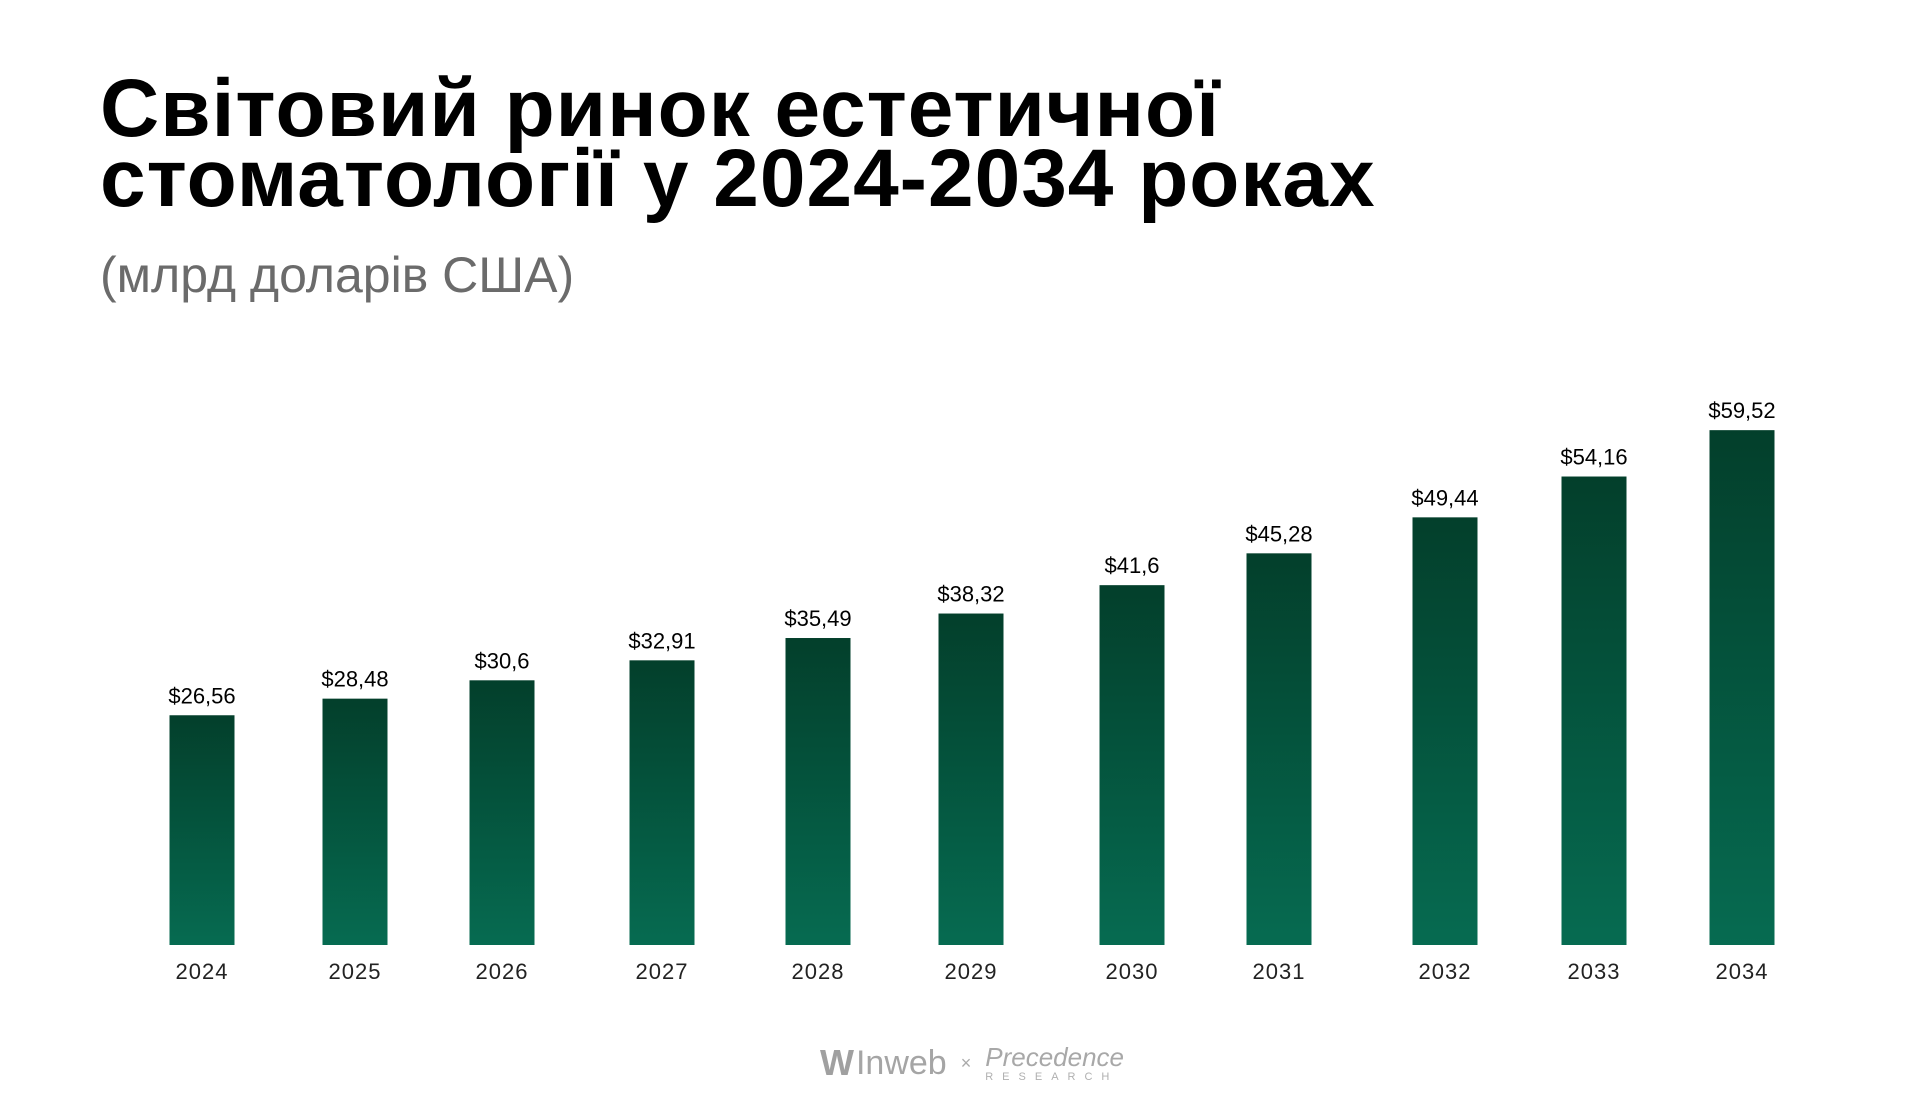  I want to click on inweb-w-icon: W, so click(837, 1062).